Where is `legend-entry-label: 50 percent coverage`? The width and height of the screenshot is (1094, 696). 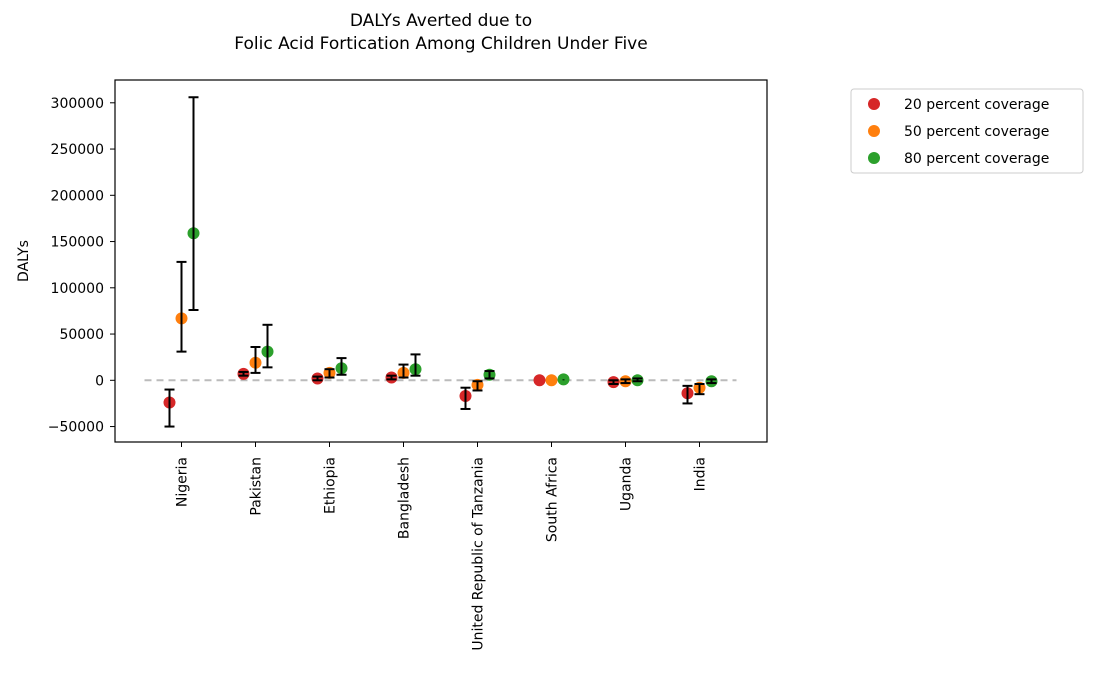
legend-entry-label: 50 percent coverage is located at coordinates (976, 132).